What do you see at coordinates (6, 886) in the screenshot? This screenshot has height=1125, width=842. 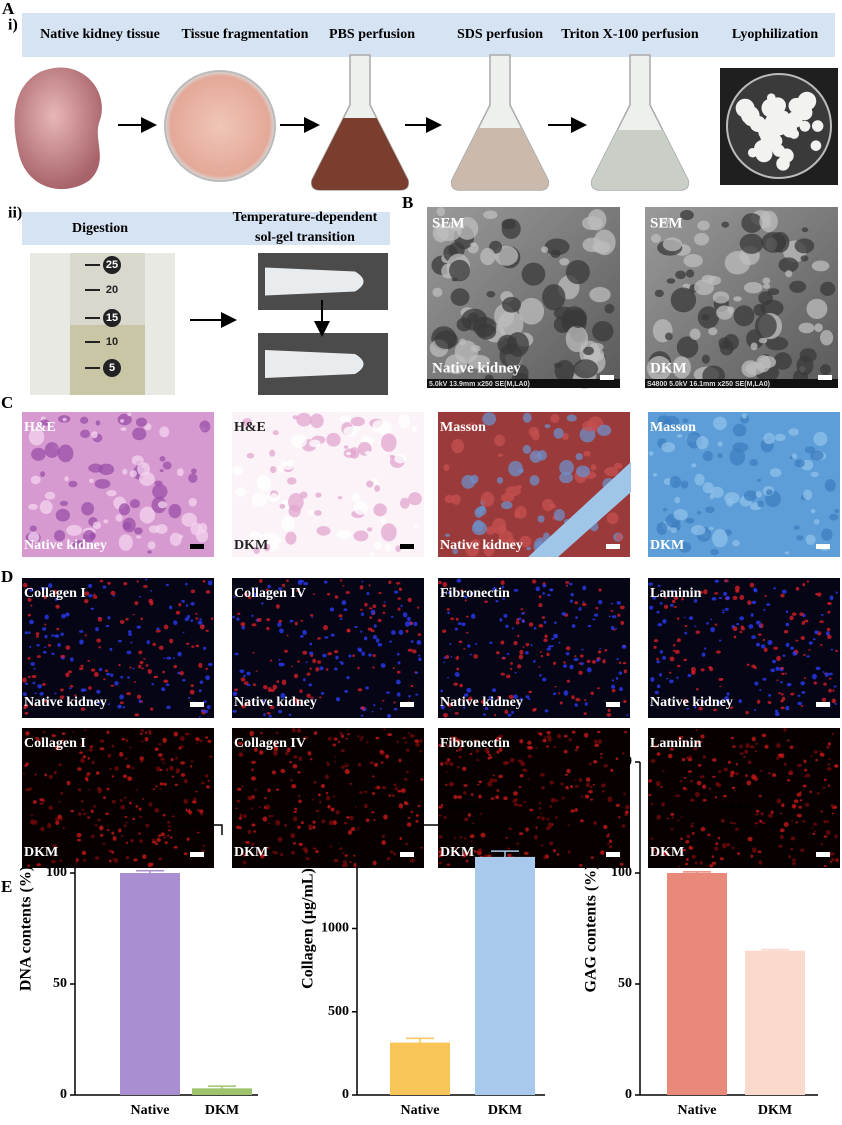 I see `panel-label: E` at bounding box center [6, 886].